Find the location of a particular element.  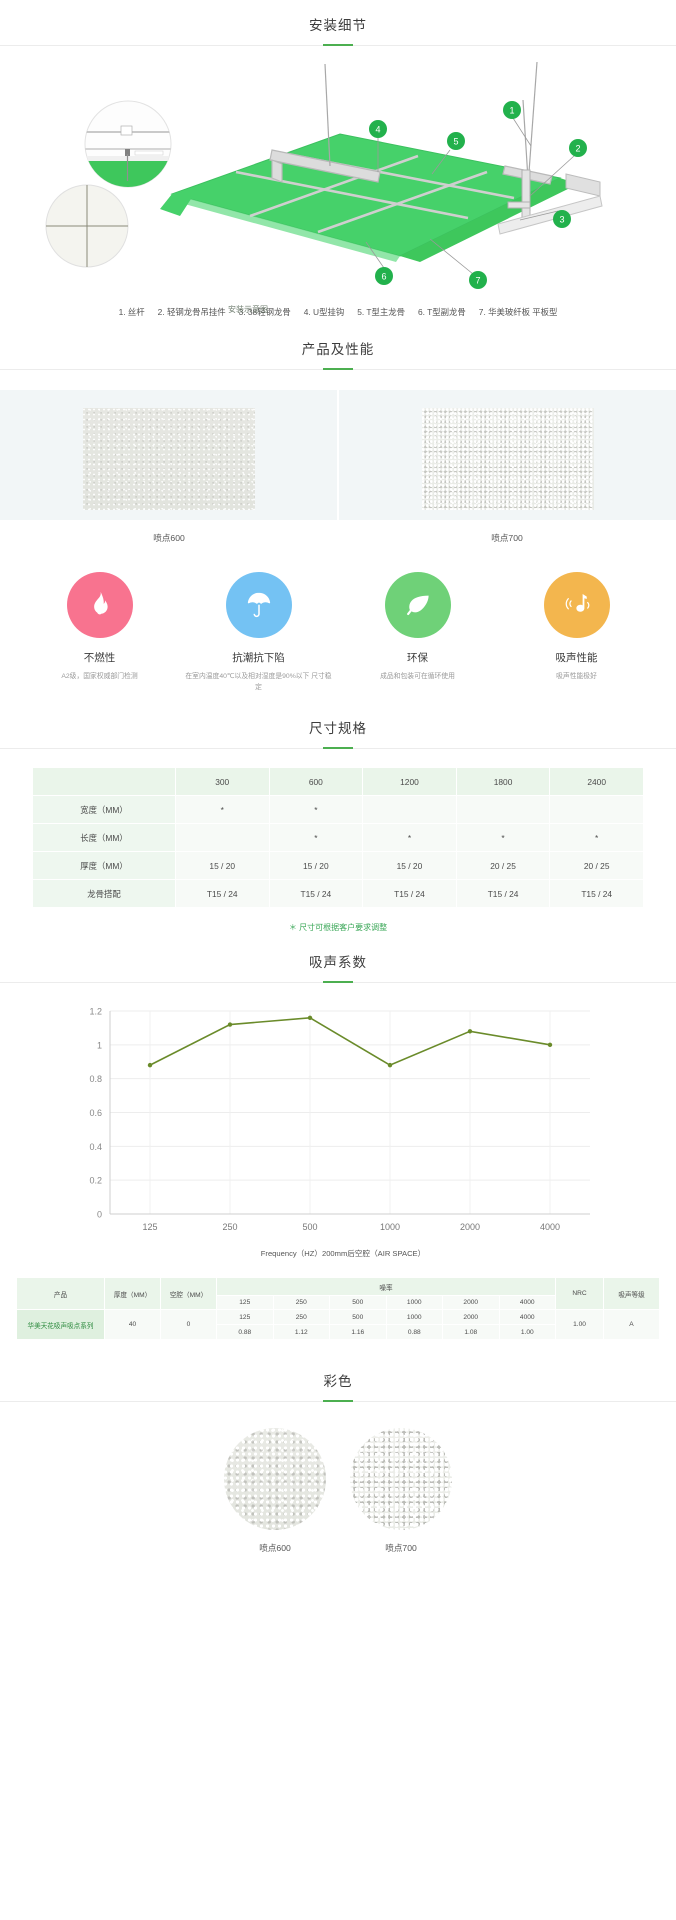

legend-item-7: 7. 华美玻纤板 平板型 is located at coordinates (518, 312).